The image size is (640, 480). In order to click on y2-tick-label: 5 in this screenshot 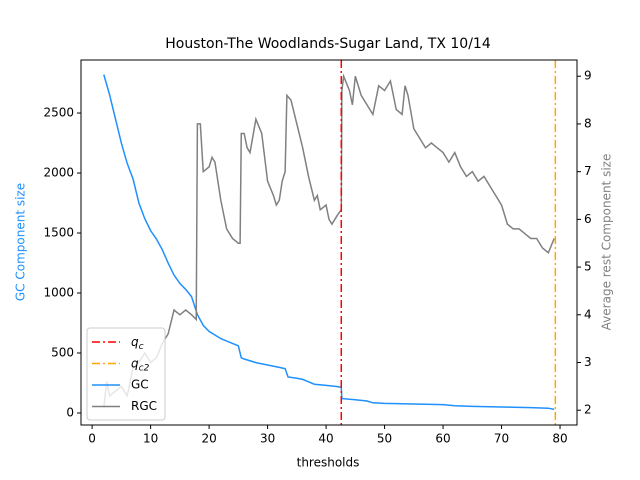, I will do `click(588, 267)`.